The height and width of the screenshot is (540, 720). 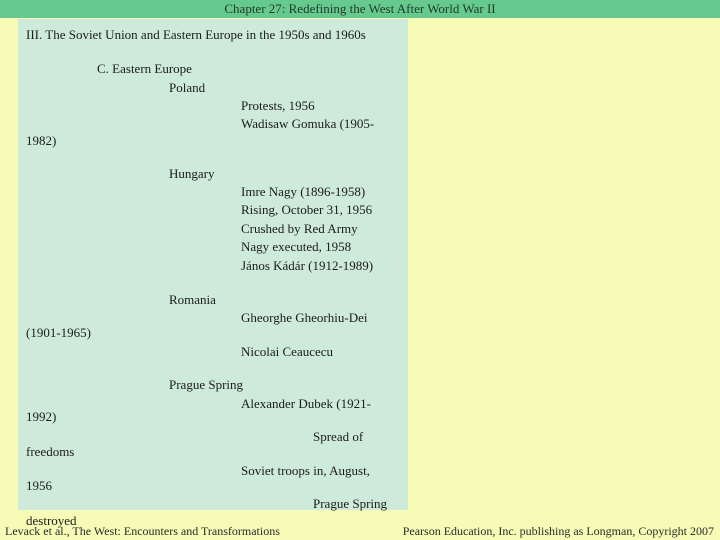 What do you see at coordinates (206, 384) in the screenshot?
I see `topic-prague-spring: Prague Spring` at bounding box center [206, 384].